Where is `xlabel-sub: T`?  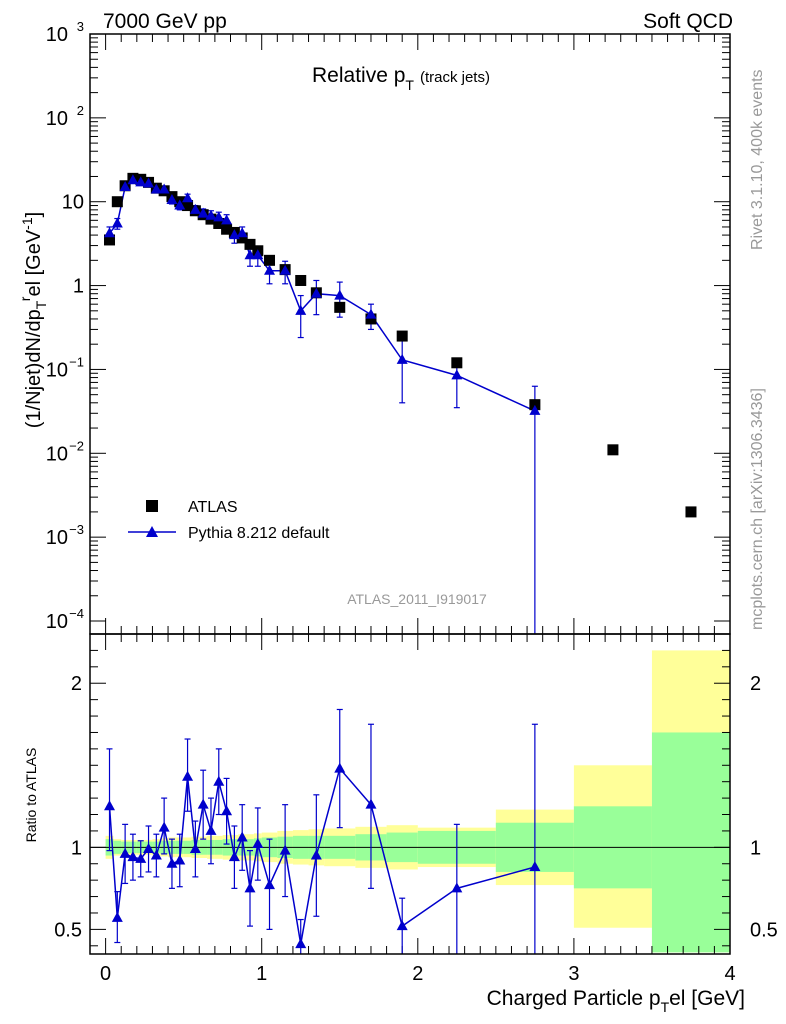 xlabel-sub: T is located at coordinates (665, 1007).